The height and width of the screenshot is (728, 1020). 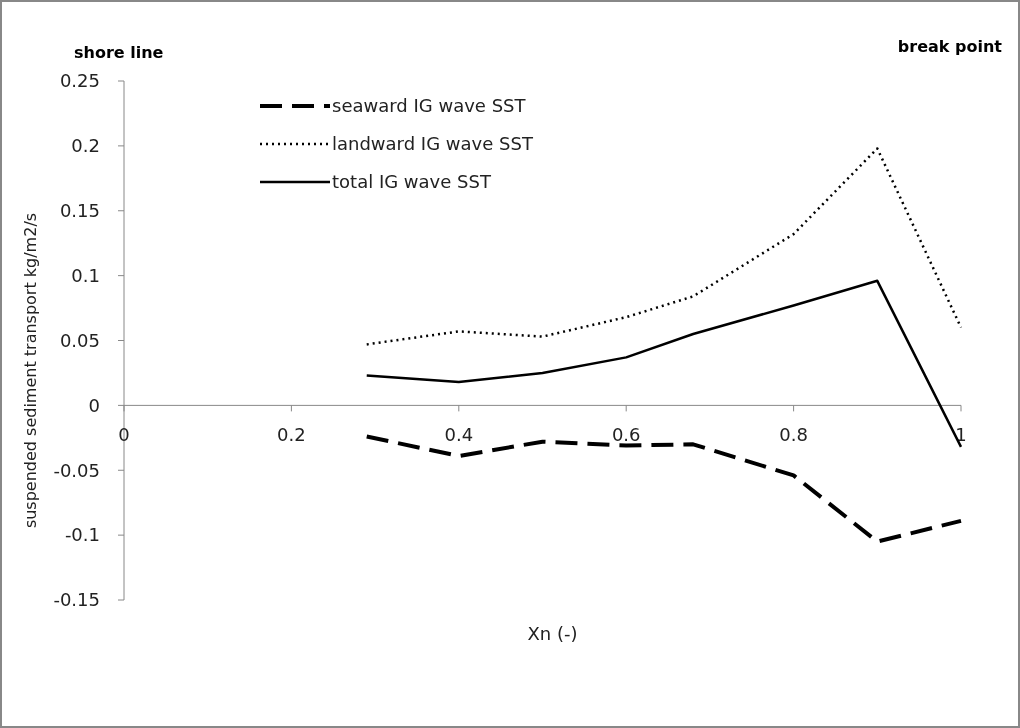 What do you see at coordinates (291, 435) in the screenshot?
I see `x-tick-label: 0.2` at bounding box center [291, 435].